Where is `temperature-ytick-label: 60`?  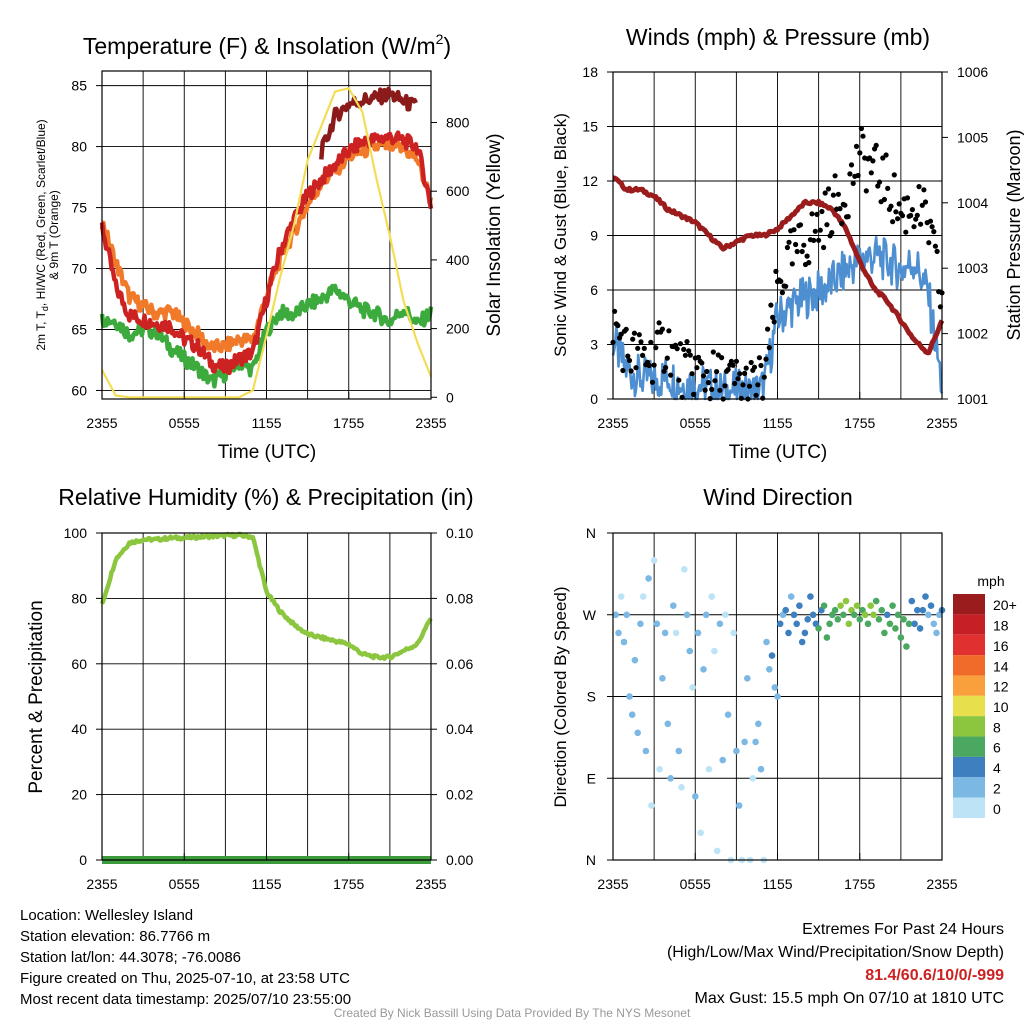 temperature-ytick-label: 60 is located at coordinates (79, 390).